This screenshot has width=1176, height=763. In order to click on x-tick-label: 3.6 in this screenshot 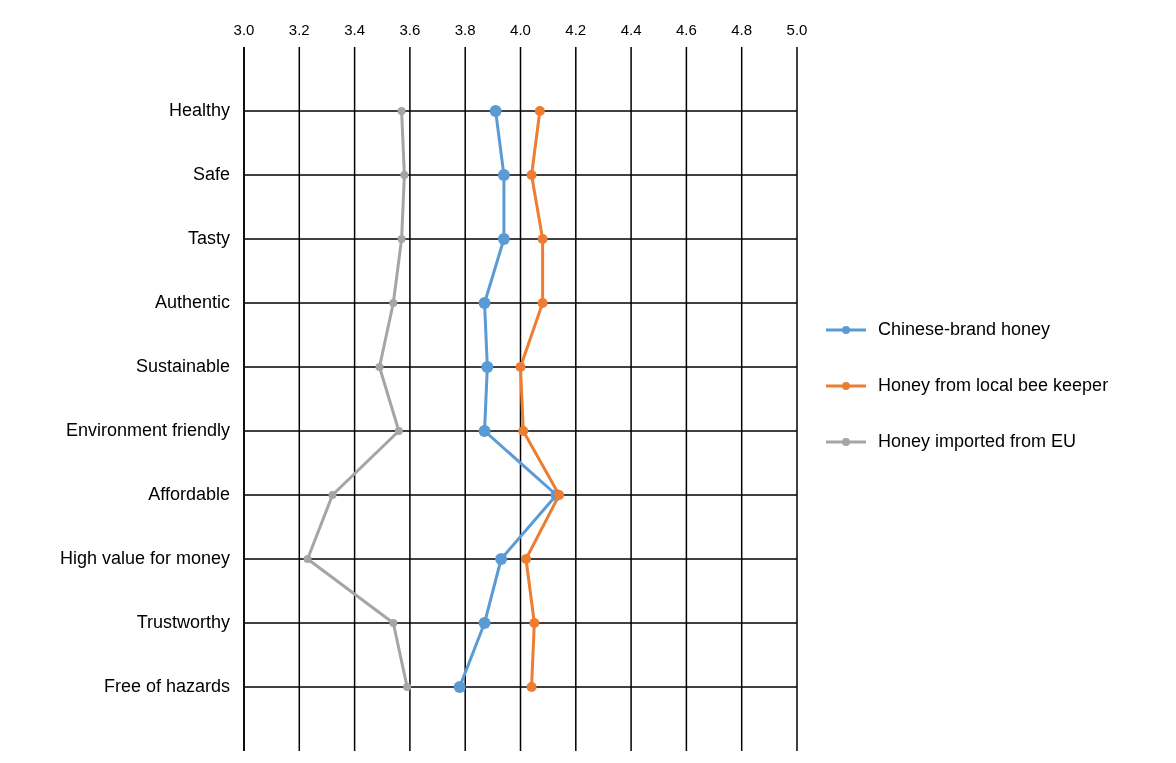, I will do `click(410, 29)`.